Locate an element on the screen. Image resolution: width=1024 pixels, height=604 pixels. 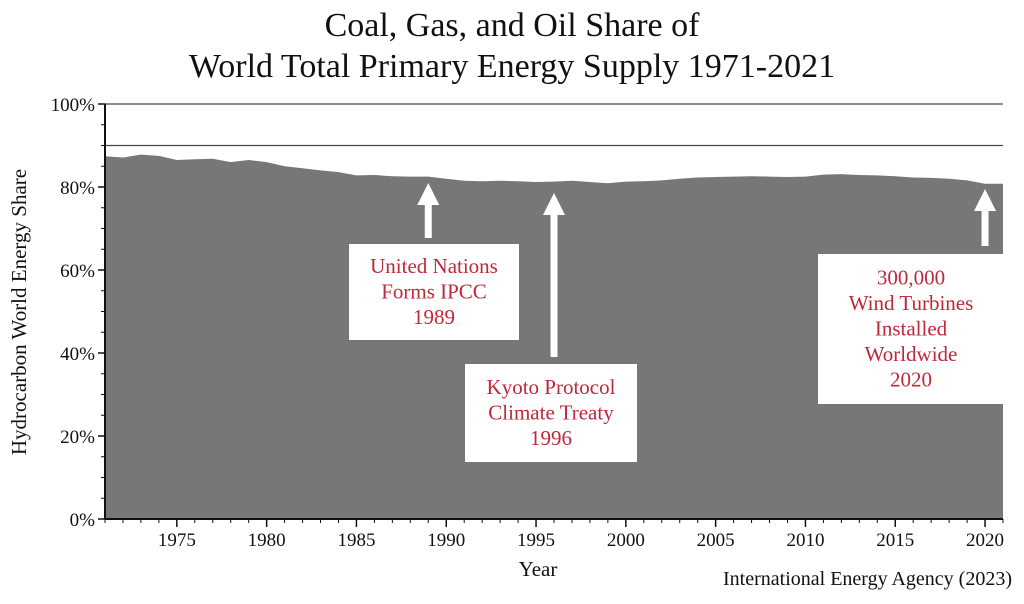
annotation-text: Installed is located at coordinates (911, 328).